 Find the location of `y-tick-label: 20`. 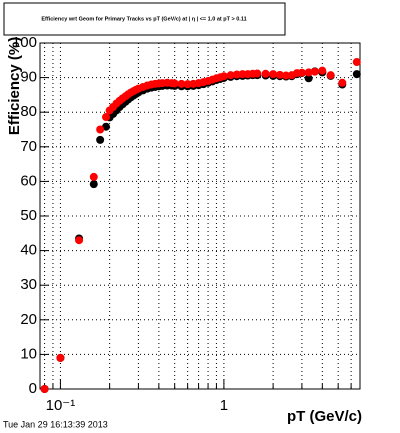

y-tick-label: 20 is located at coordinates (28, 319).